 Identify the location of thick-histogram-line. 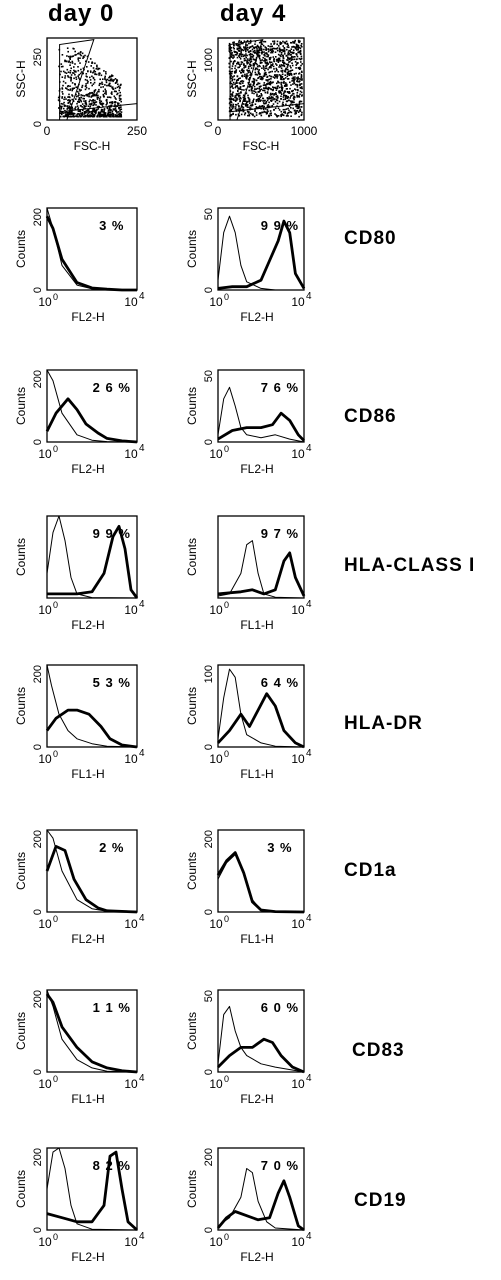
(93, 561).